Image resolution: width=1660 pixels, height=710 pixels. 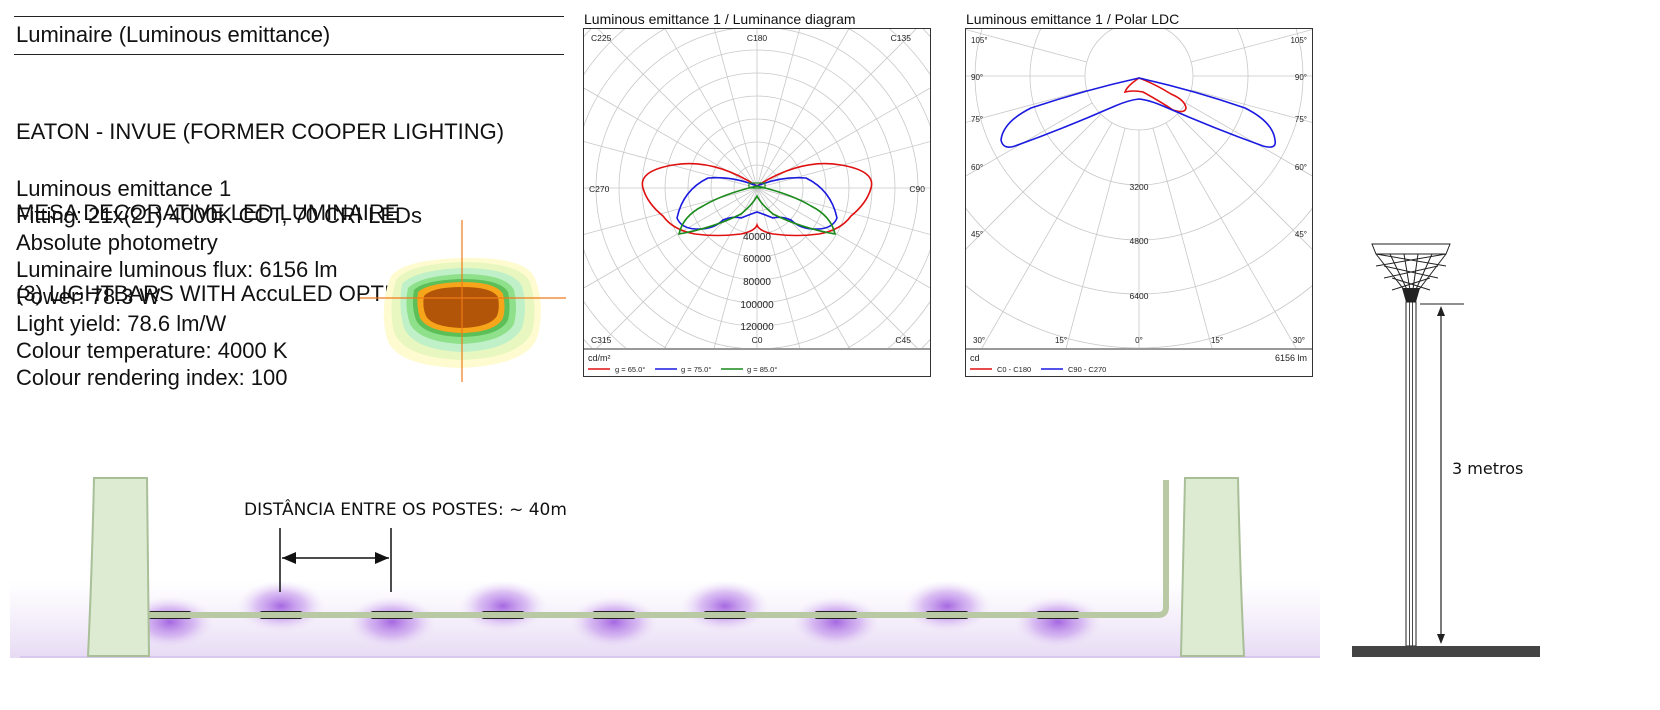 I want to click on walkway-path, so click(x=654, y=549).